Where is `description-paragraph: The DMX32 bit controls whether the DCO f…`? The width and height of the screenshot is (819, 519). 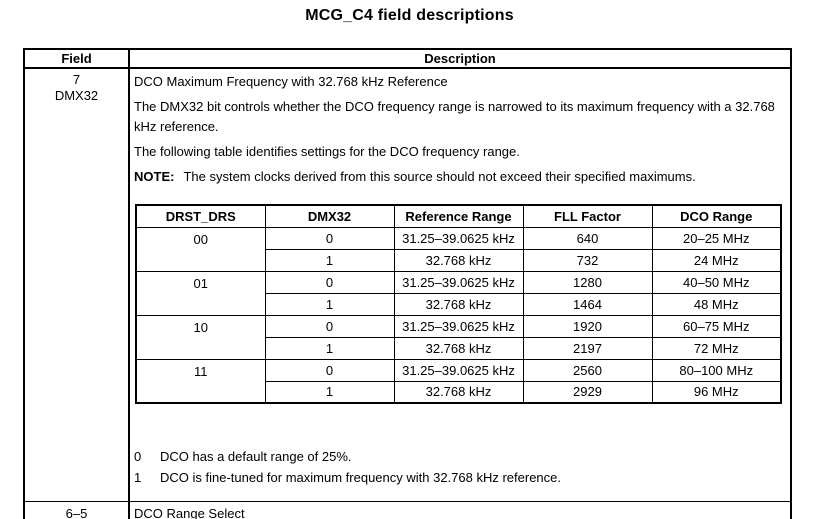
description-paragraph: The DMX32 bit controls whether the DCO f… is located at coordinates (454, 116).